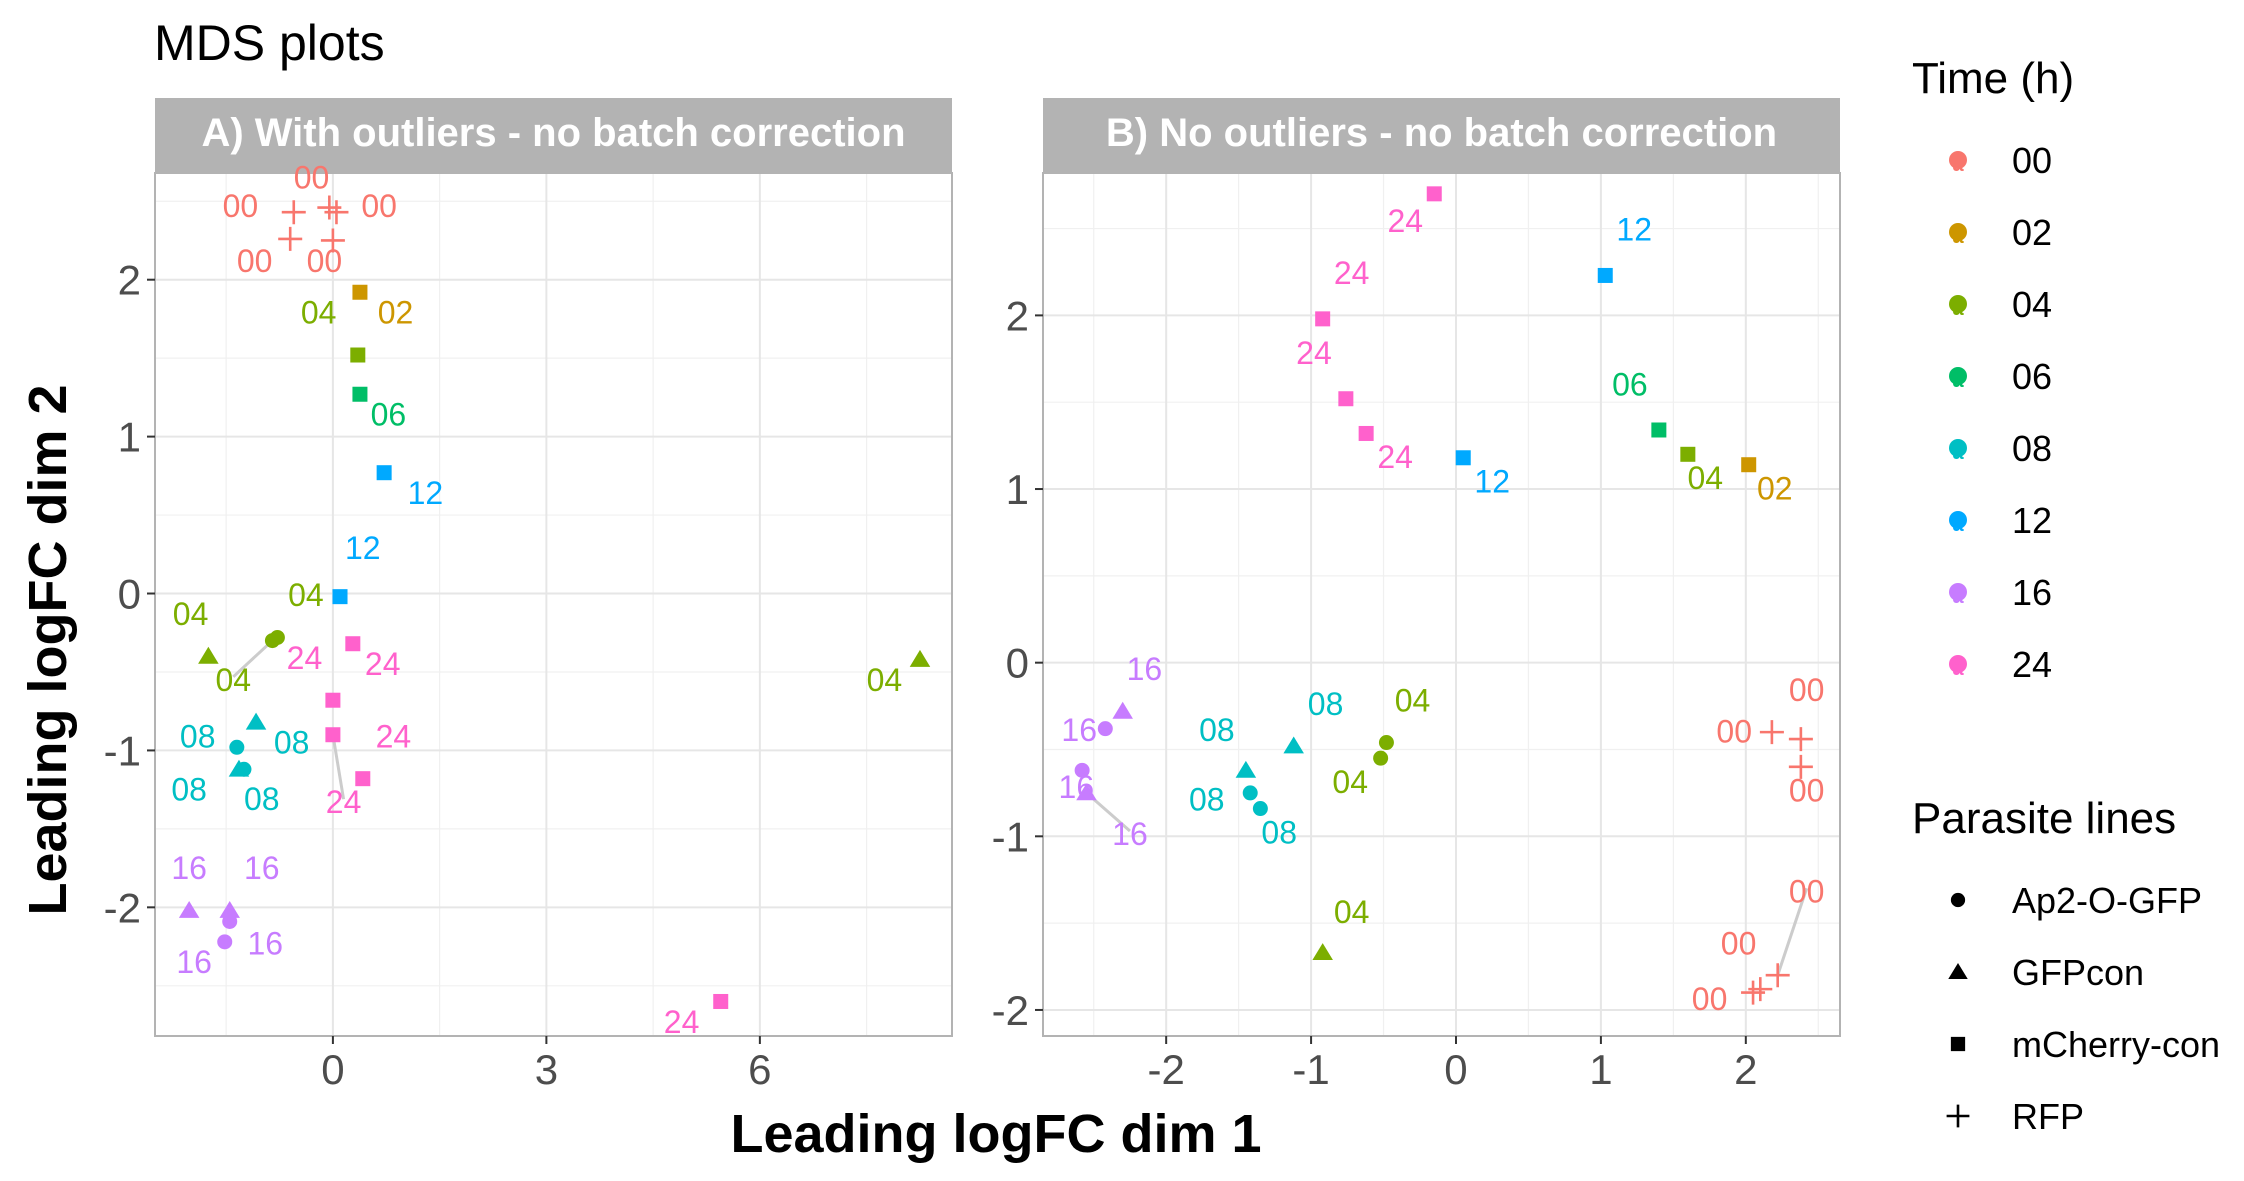 The height and width of the screenshot is (1181, 2244). Describe the element at coordinates (1310, 1069) in the screenshot. I see `x-tick-label: -1` at that location.